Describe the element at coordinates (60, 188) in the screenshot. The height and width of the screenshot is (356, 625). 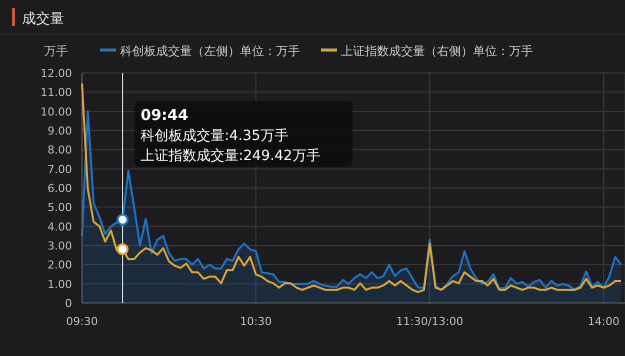
I see `y-tick-label: 6.00` at that location.